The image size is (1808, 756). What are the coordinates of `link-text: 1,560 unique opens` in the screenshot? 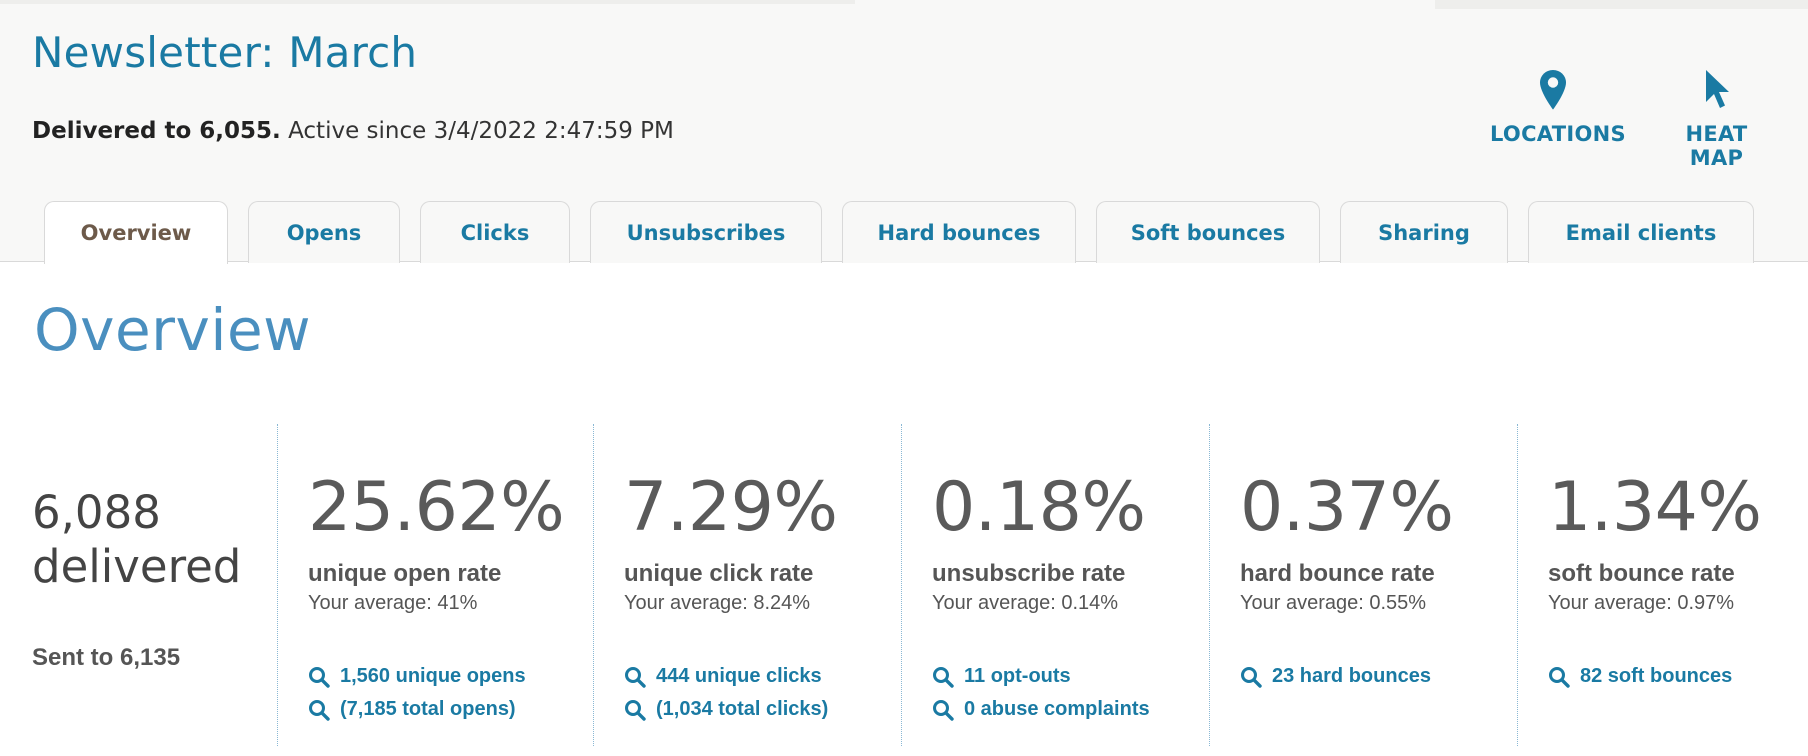 It's located at (433, 676).